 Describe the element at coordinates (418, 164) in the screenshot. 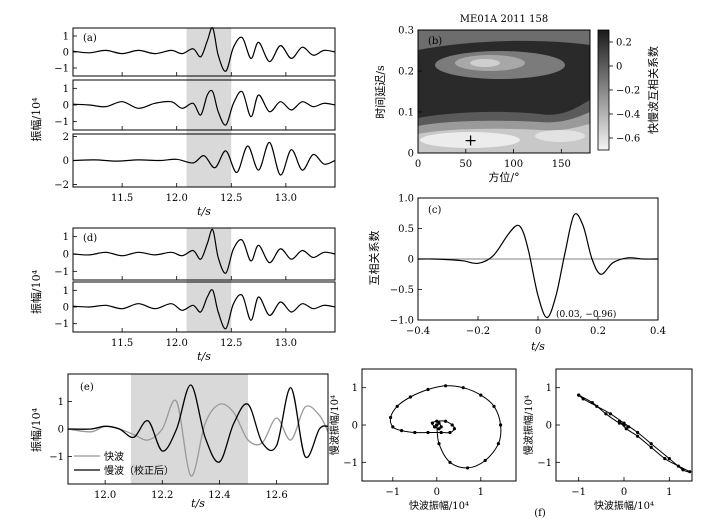

I see `panel-b-xtick-label: 0` at that location.